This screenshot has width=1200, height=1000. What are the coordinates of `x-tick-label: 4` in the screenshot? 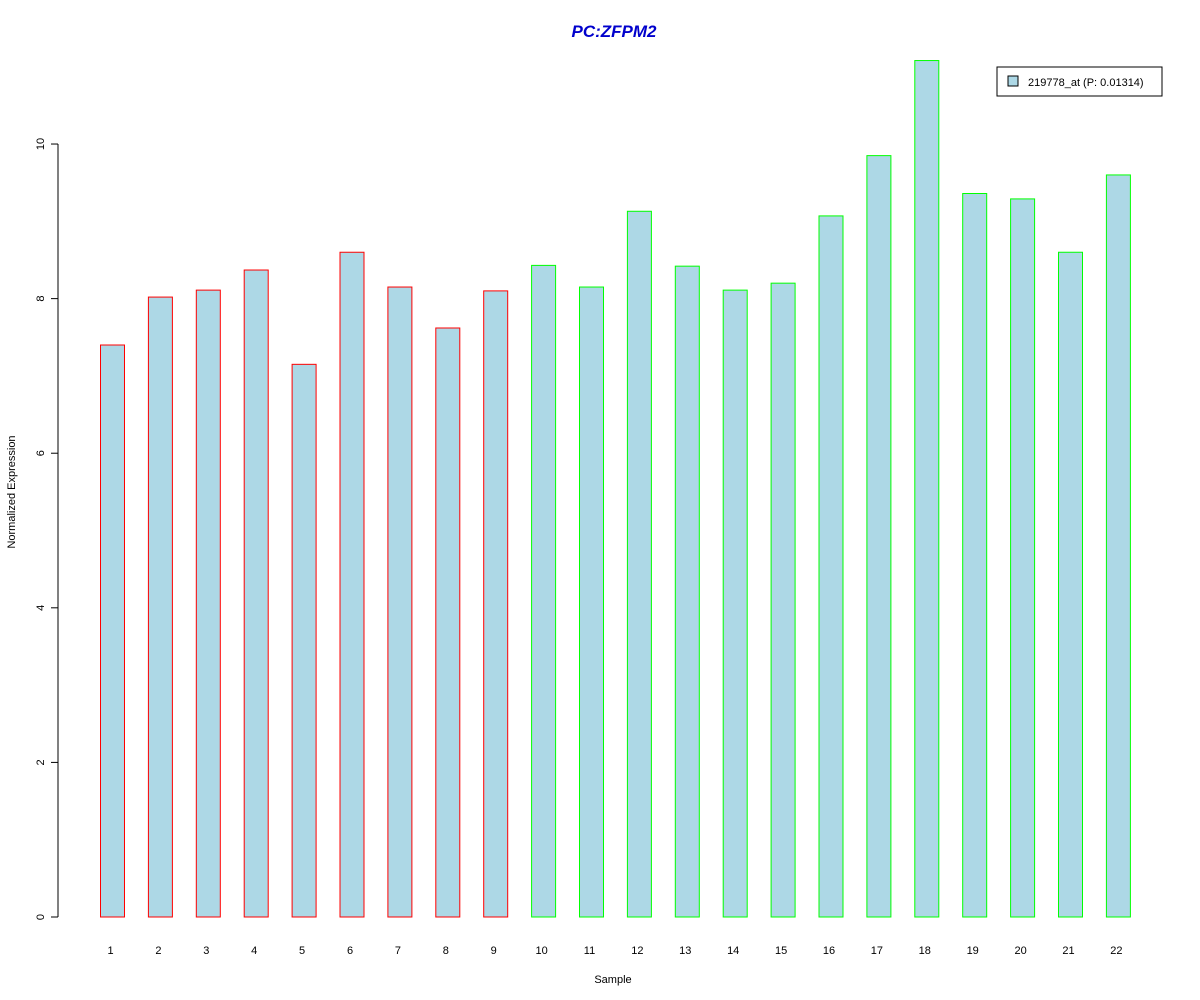 It's located at (254, 951).